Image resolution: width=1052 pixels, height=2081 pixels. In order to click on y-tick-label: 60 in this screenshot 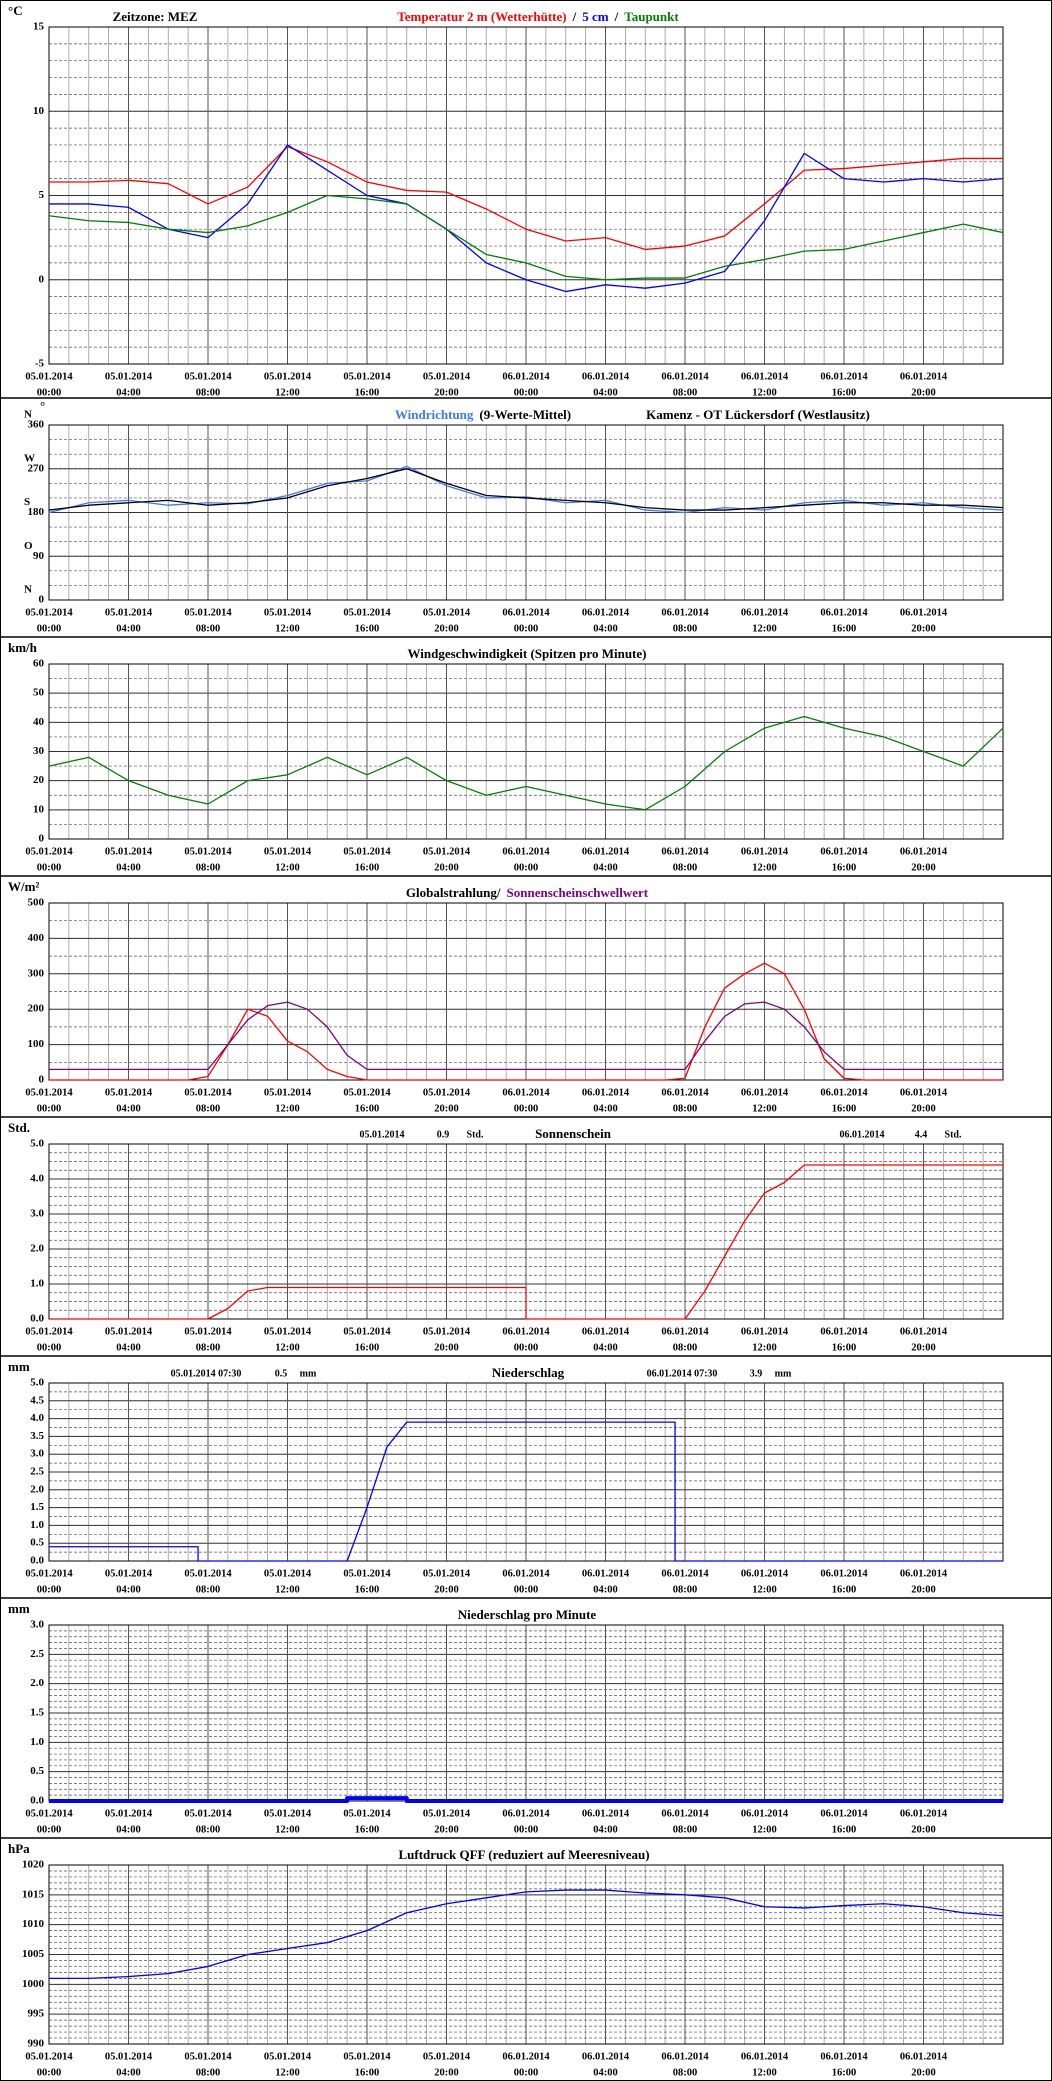, I will do `click(39, 664)`.